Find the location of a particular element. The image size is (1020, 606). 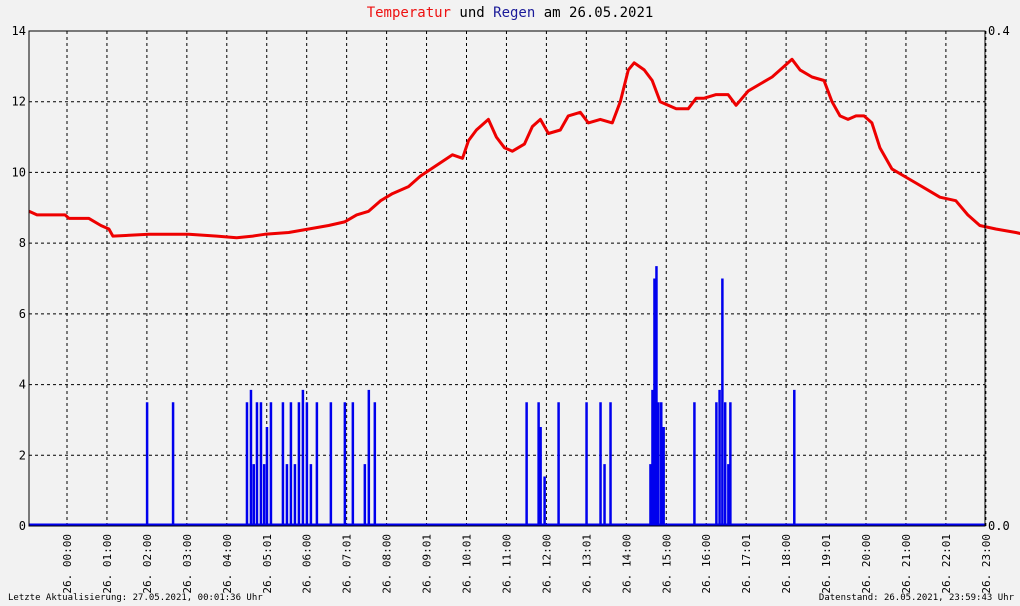

x-tick-label: 26. 15:00 is located at coordinates (666, 564).